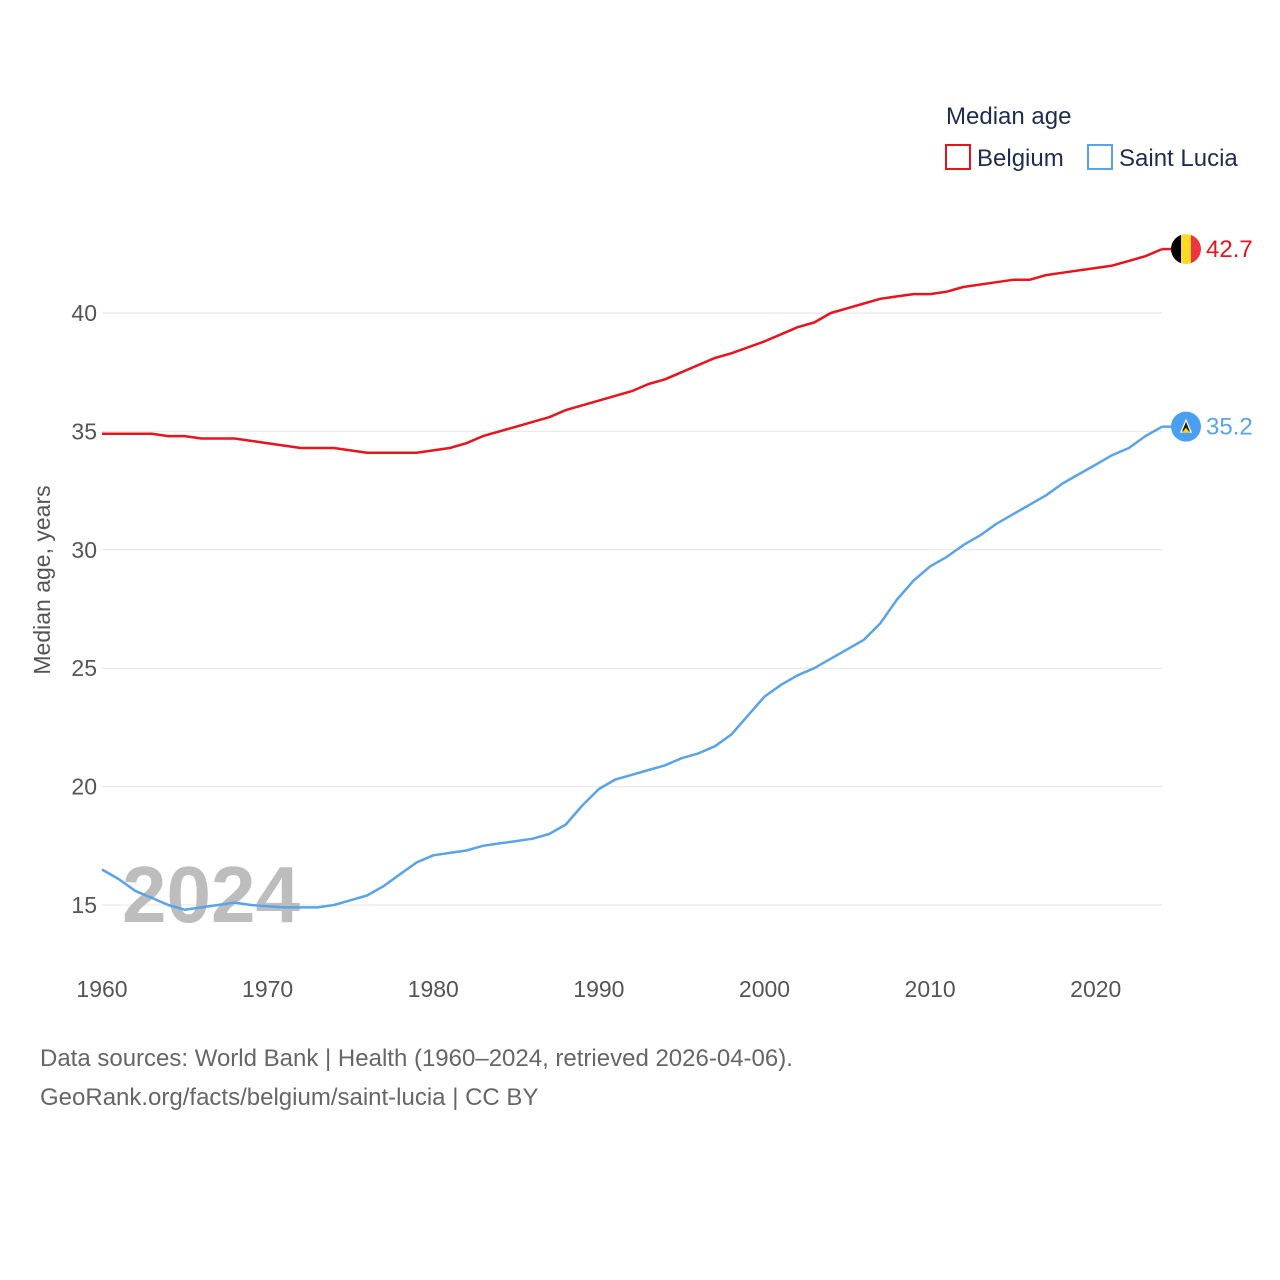  What do you see at coordinates (1229, 249) in the screenshot?
I see `end-value-label-belgium: 42.7` at bounding box center [1229, 249].